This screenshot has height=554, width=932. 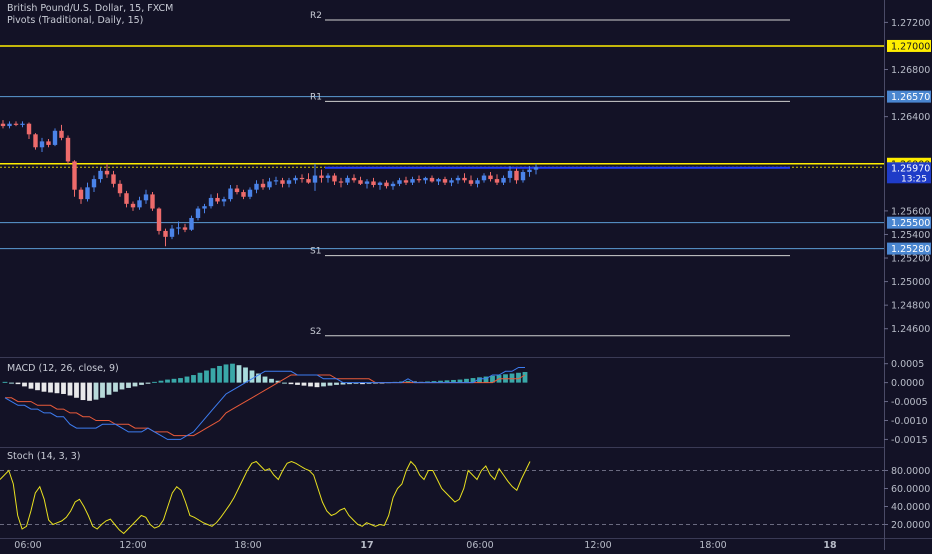 I want to click on price-axis-tick-label: 1.24600, so click(x=910, y=329).